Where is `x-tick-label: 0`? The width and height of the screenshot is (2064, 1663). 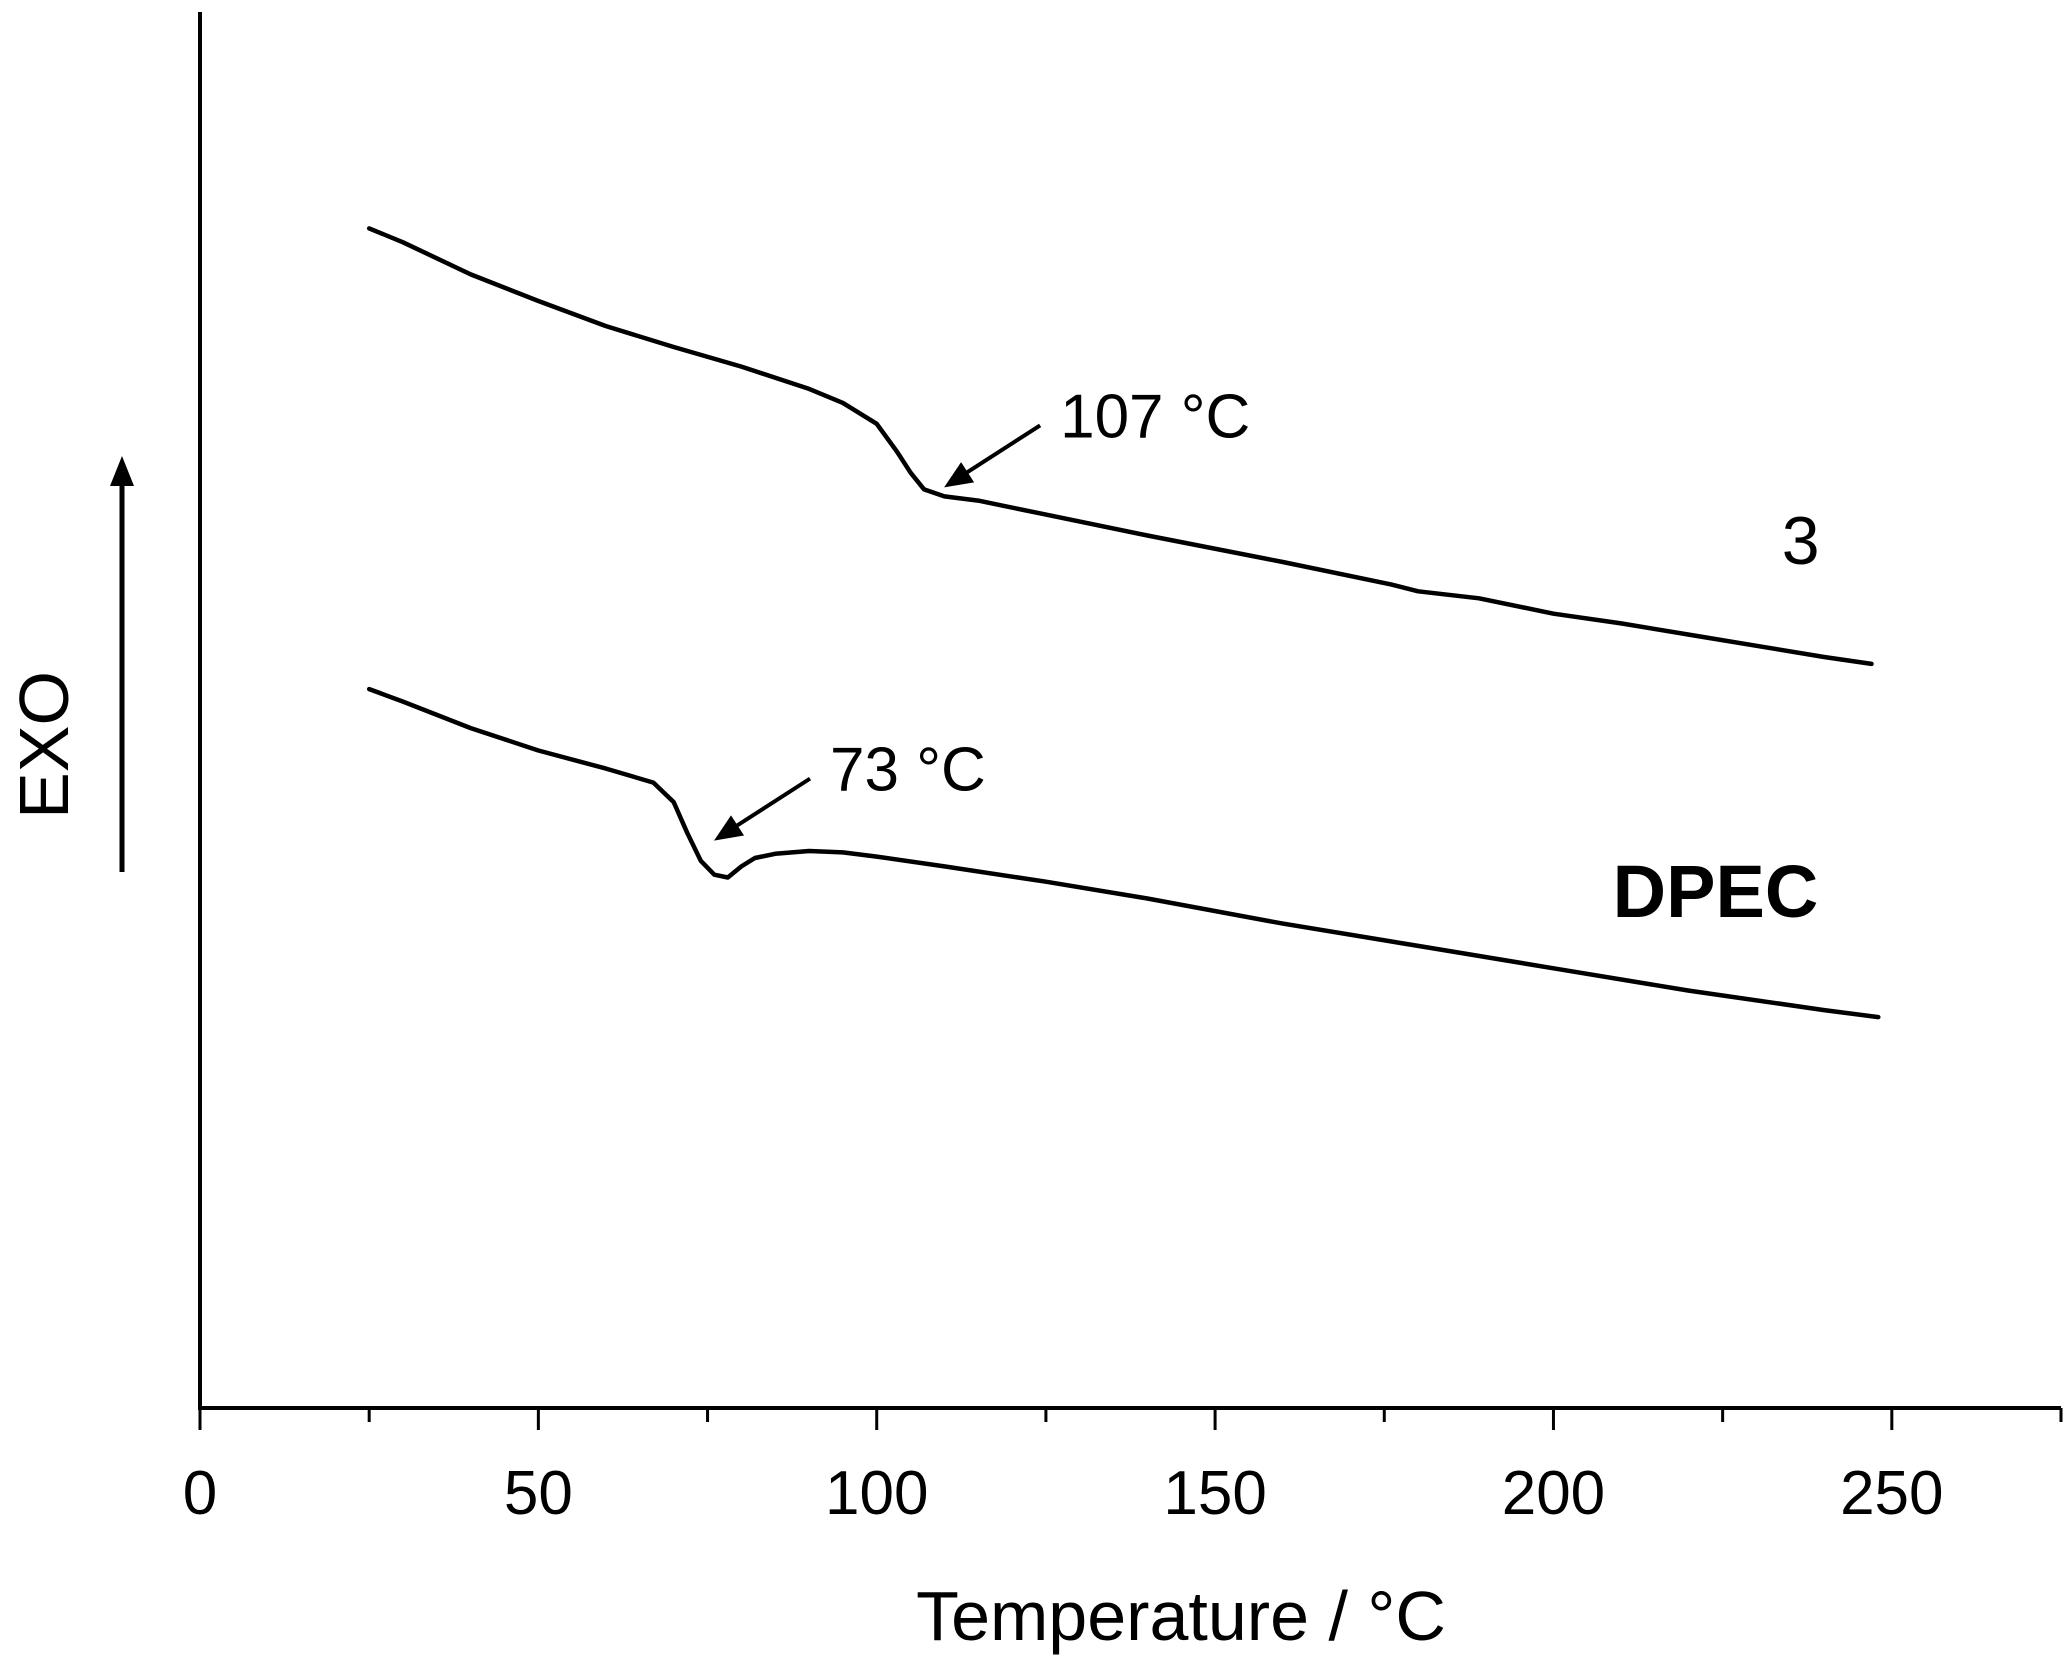
x-tick-label: 0 is located at coordinates (200, 1493).